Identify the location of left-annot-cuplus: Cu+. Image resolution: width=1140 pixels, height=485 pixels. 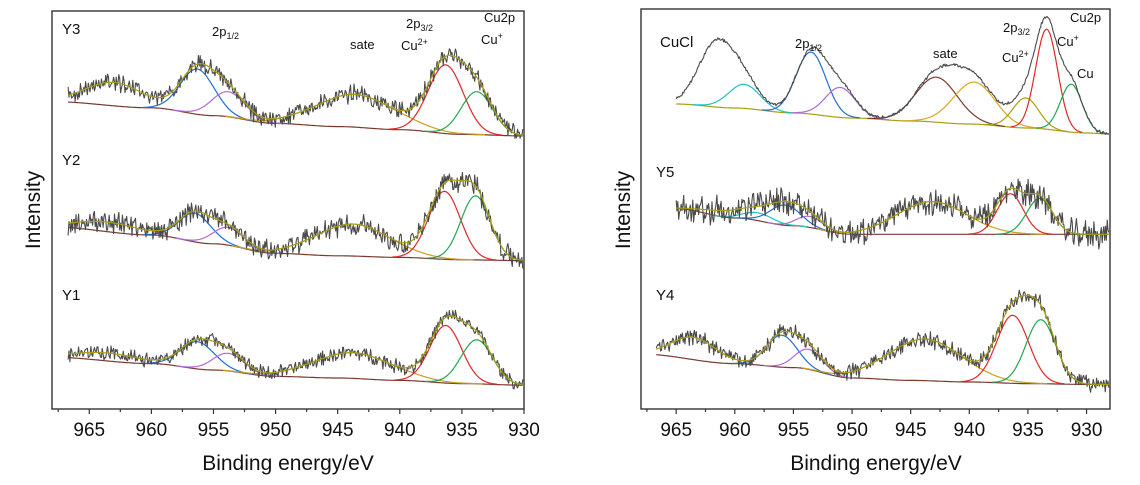
(492, 39).